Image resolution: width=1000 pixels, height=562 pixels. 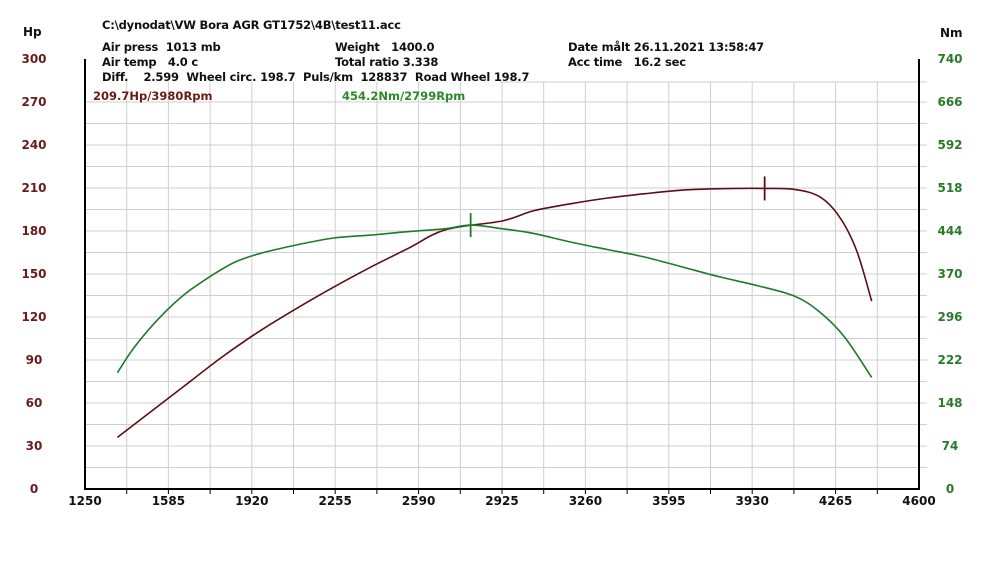 I want to click on left-y-tick-label: 150, so click(x=34, y=274).